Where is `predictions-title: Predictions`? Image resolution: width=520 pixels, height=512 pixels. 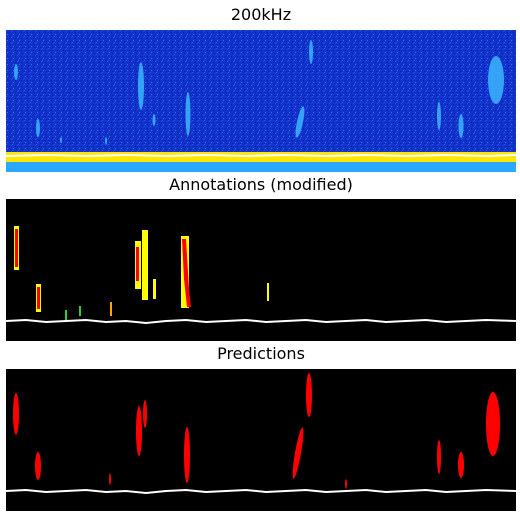
predictions-title: Predictions is located at coordinates (261, 354).